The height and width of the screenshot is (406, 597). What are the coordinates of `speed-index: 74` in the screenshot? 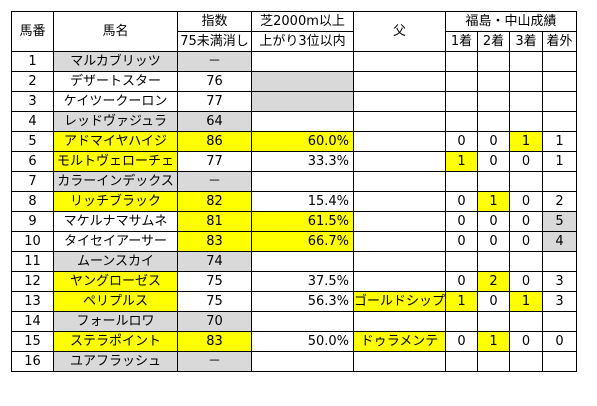 It's located at (214, 261).